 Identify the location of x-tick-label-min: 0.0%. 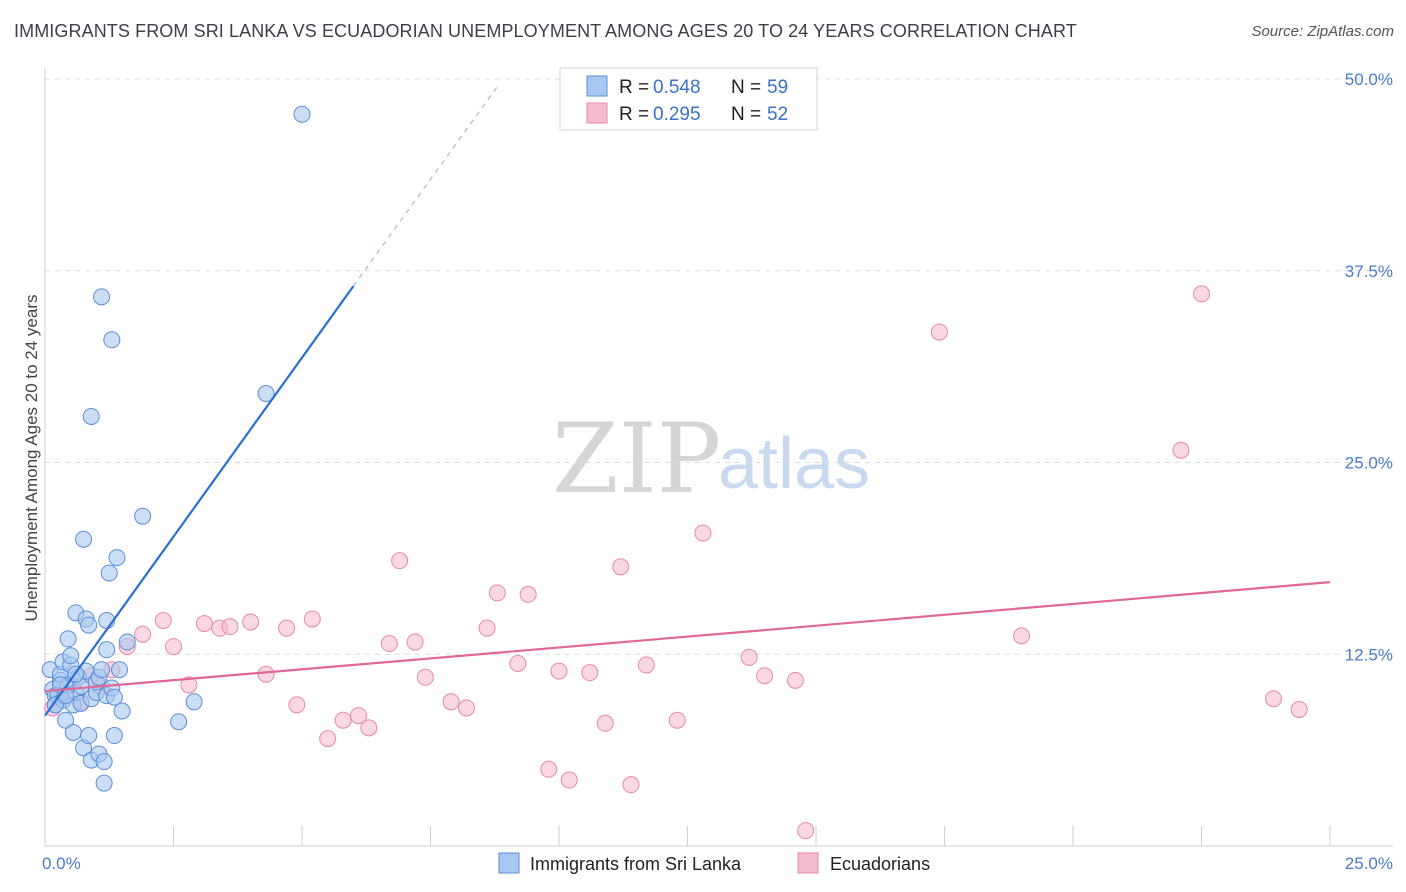
(61, 863).